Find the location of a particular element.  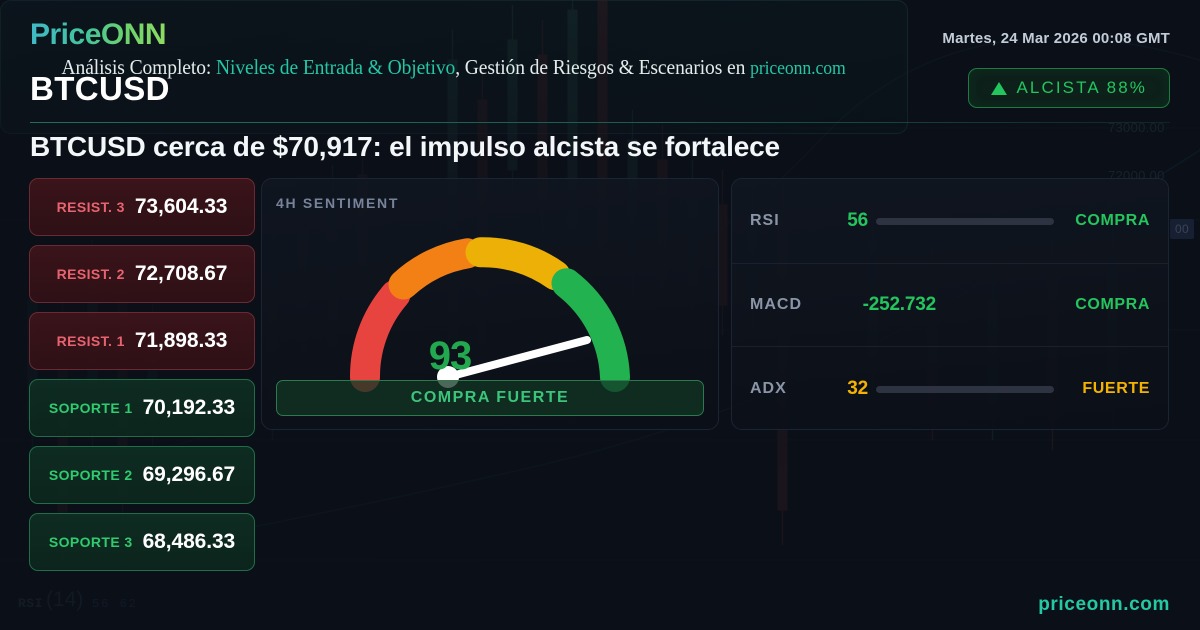

timestamp: Martes, 24 Mar 2026 00:08 GMT is located at coordinates (1056, 38).